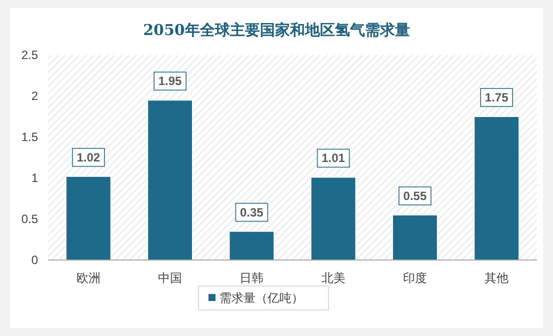 The image size is (553, 336). Describe the element at coordinates (34, 96) in the screenshot. I see `y-tick-label: 2` at that location.